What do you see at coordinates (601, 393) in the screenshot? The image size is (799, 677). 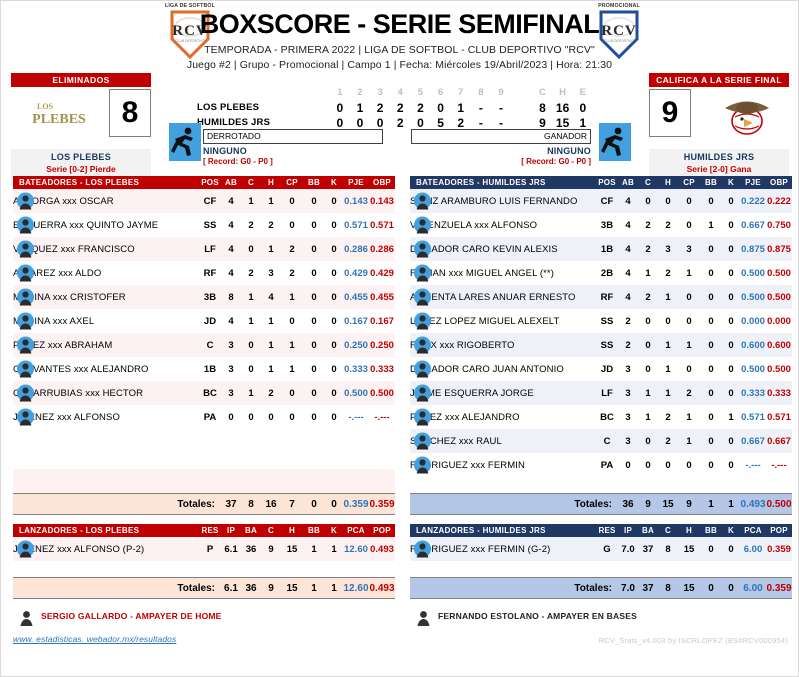 I see `table-row: JAYME ESQUERRA JORGE LF 3 1 1 2 0 0 0.333 0.333` at bounding box center [601, 393].